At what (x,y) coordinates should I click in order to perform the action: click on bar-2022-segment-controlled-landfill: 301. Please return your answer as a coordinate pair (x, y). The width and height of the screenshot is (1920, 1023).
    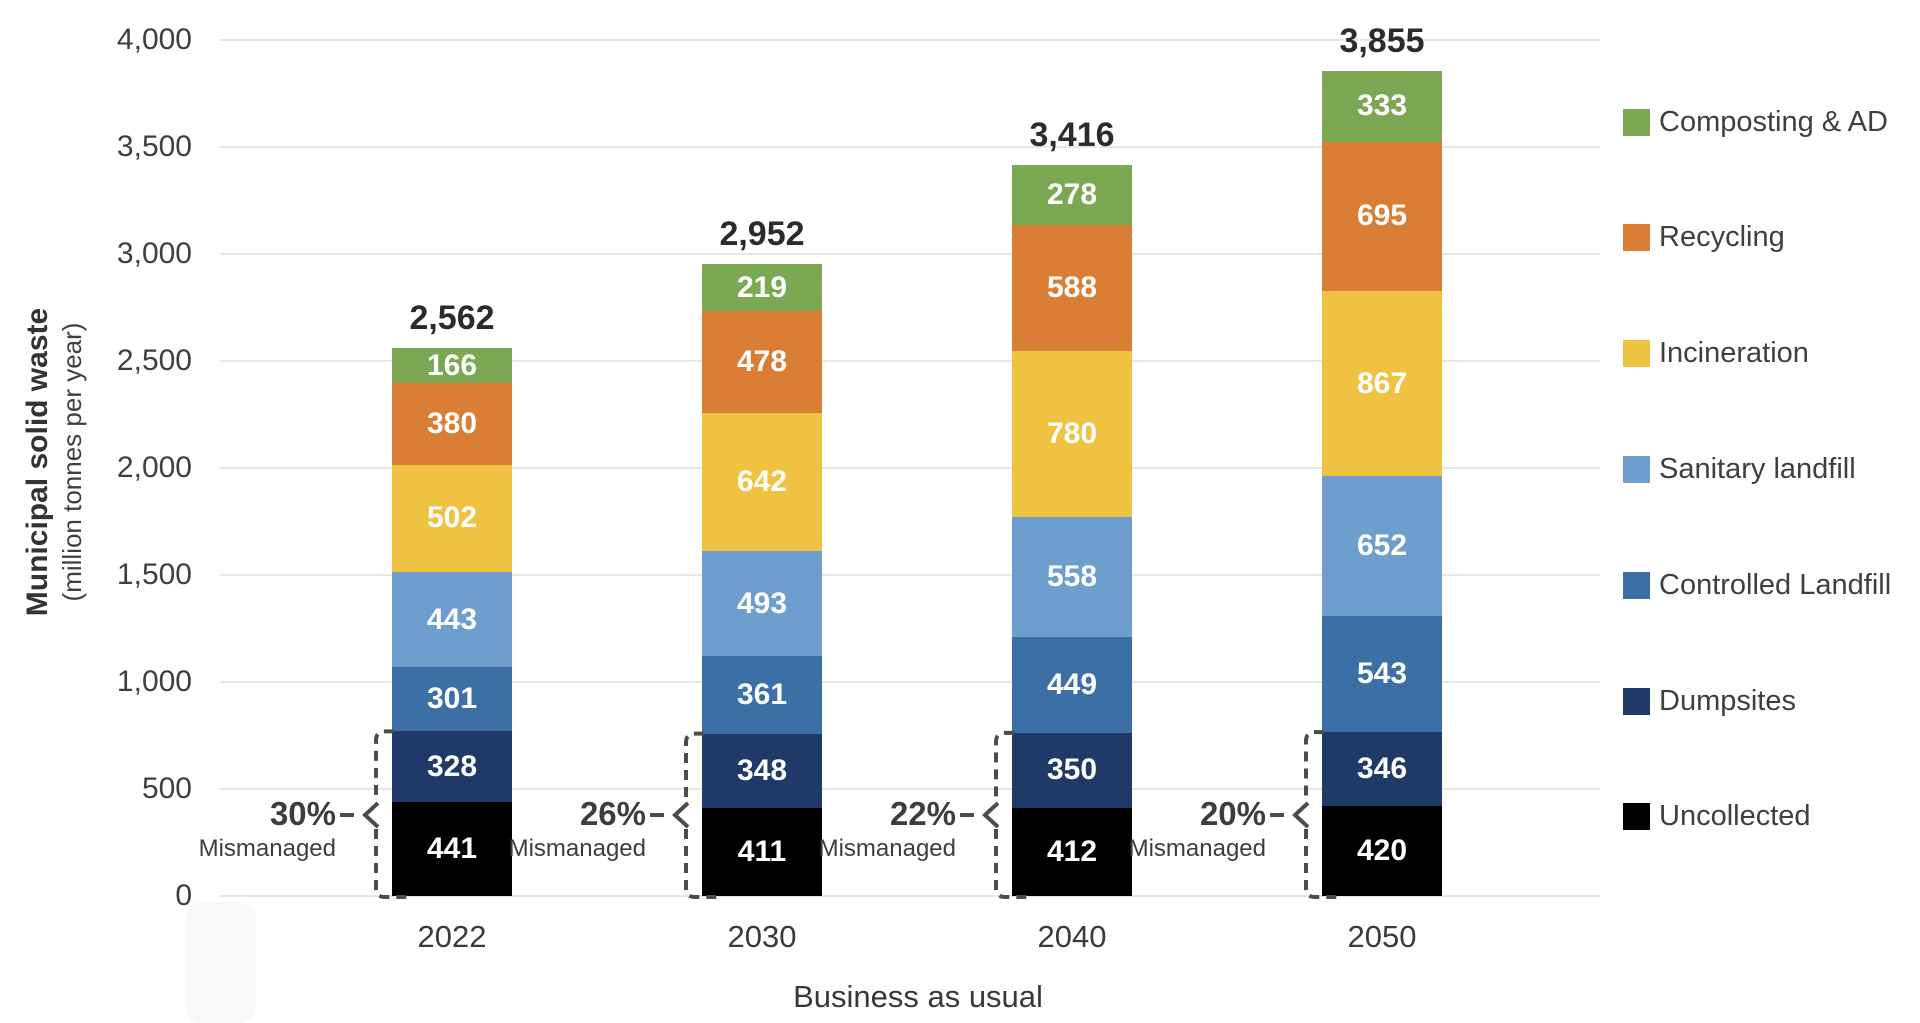
    Looking at the image, I should click on (452, 699).